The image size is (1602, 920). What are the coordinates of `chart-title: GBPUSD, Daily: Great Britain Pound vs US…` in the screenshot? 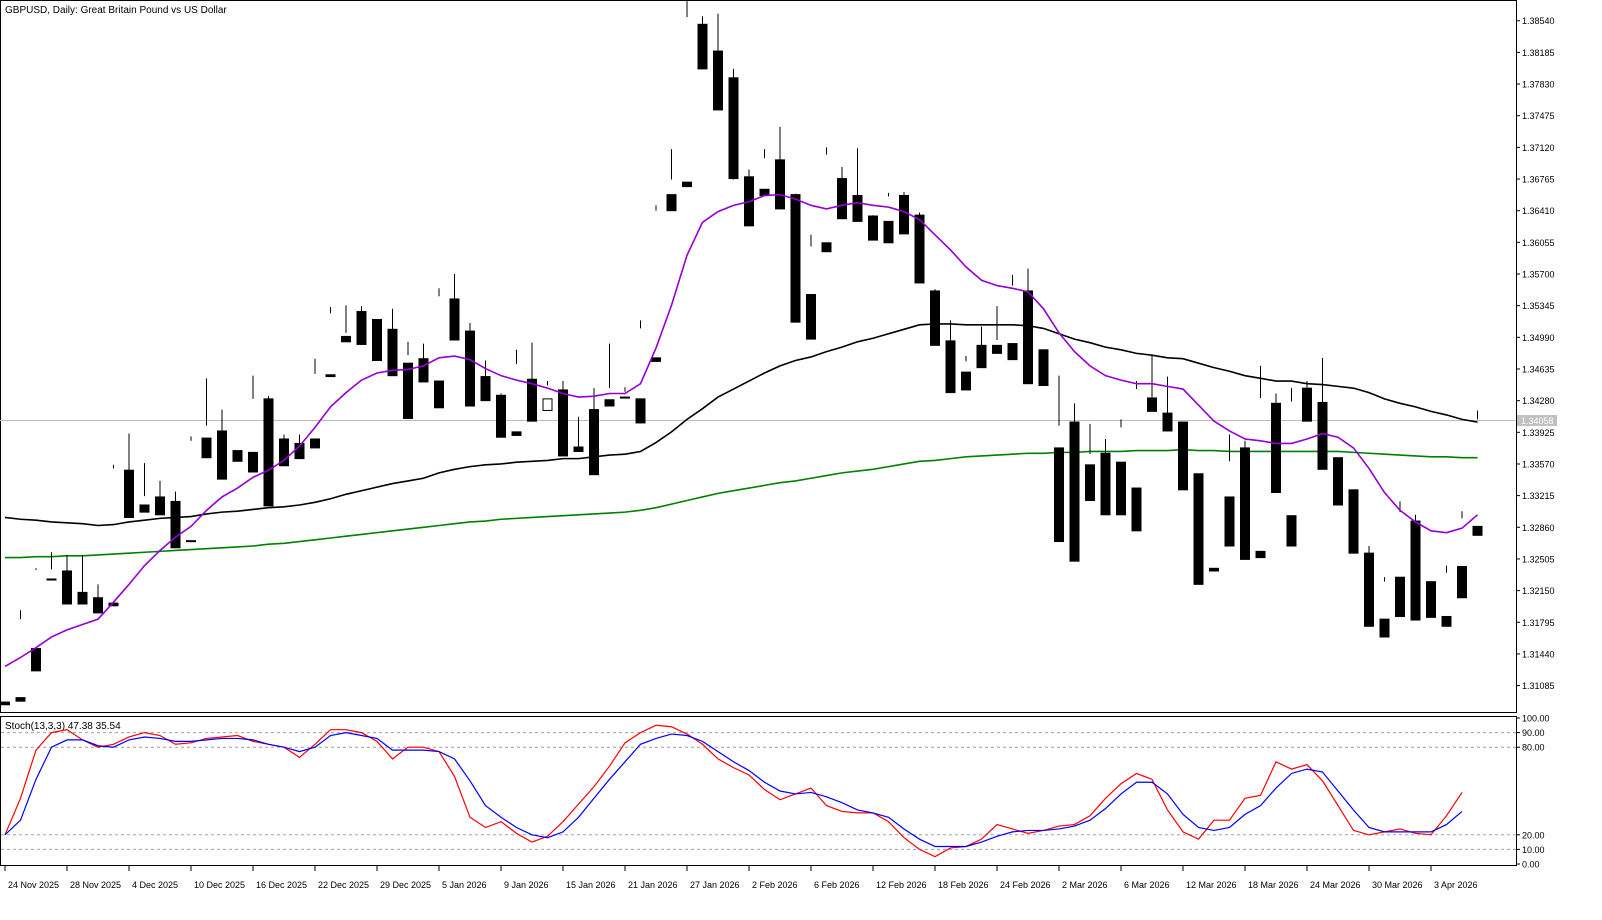 It's located at (116, 10).